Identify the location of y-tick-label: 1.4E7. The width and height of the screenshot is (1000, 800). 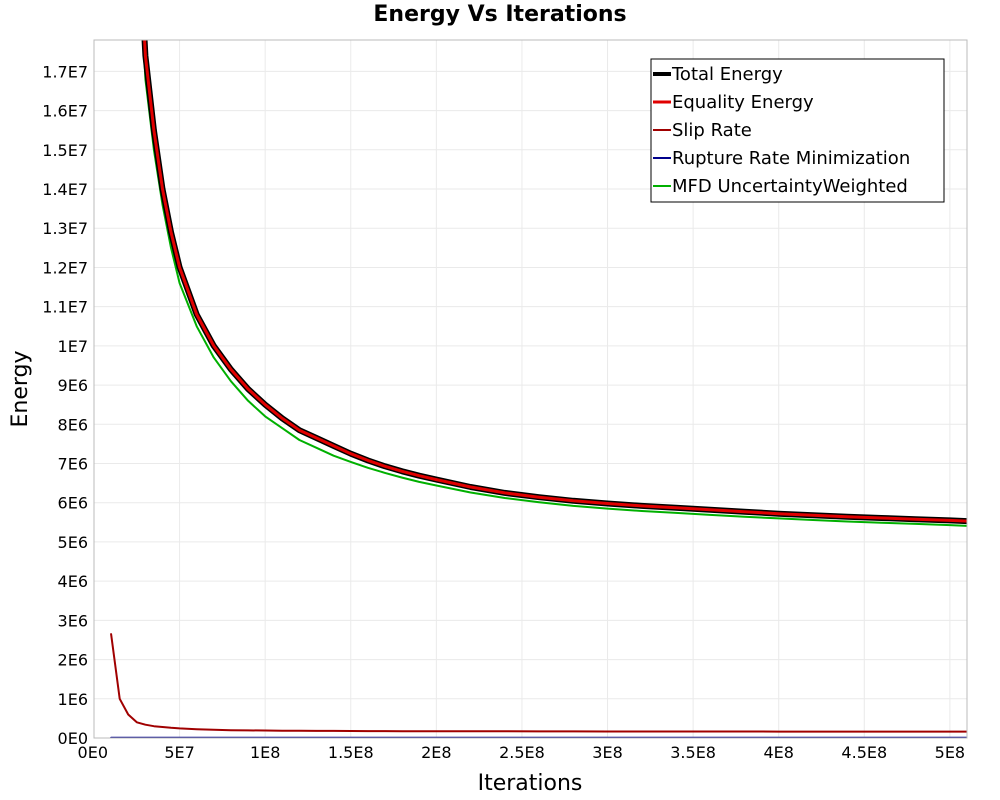
(65, 189).